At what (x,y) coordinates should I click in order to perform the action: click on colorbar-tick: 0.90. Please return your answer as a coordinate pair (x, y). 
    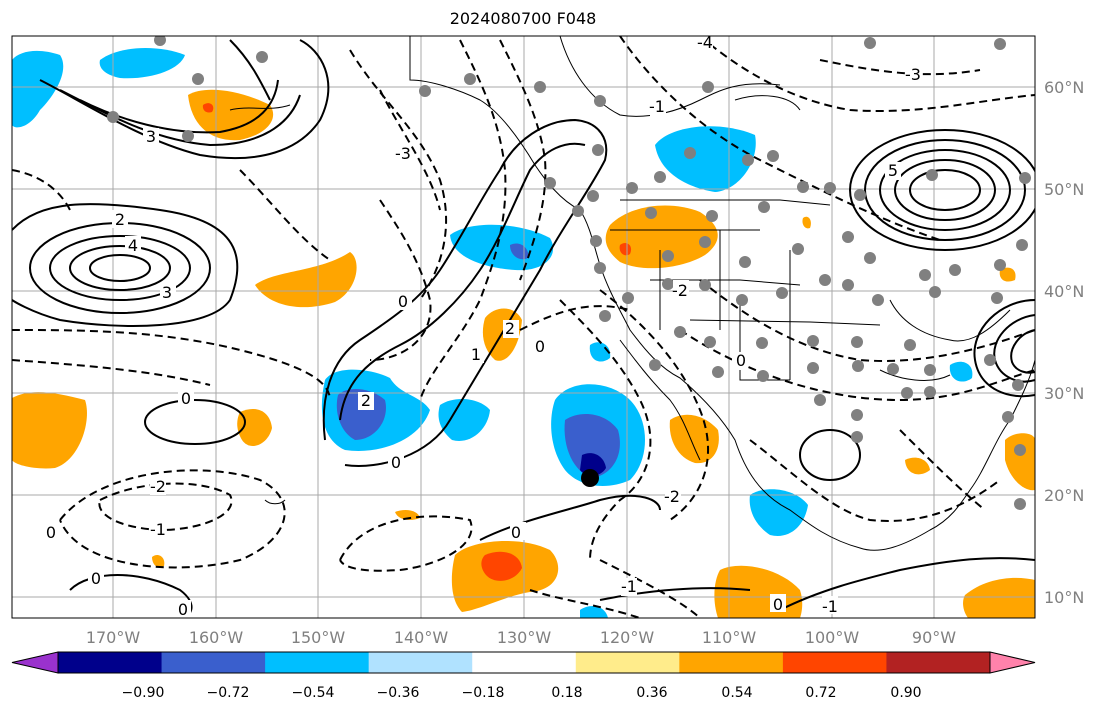
    Looking at the image, I should click on (905, 693).